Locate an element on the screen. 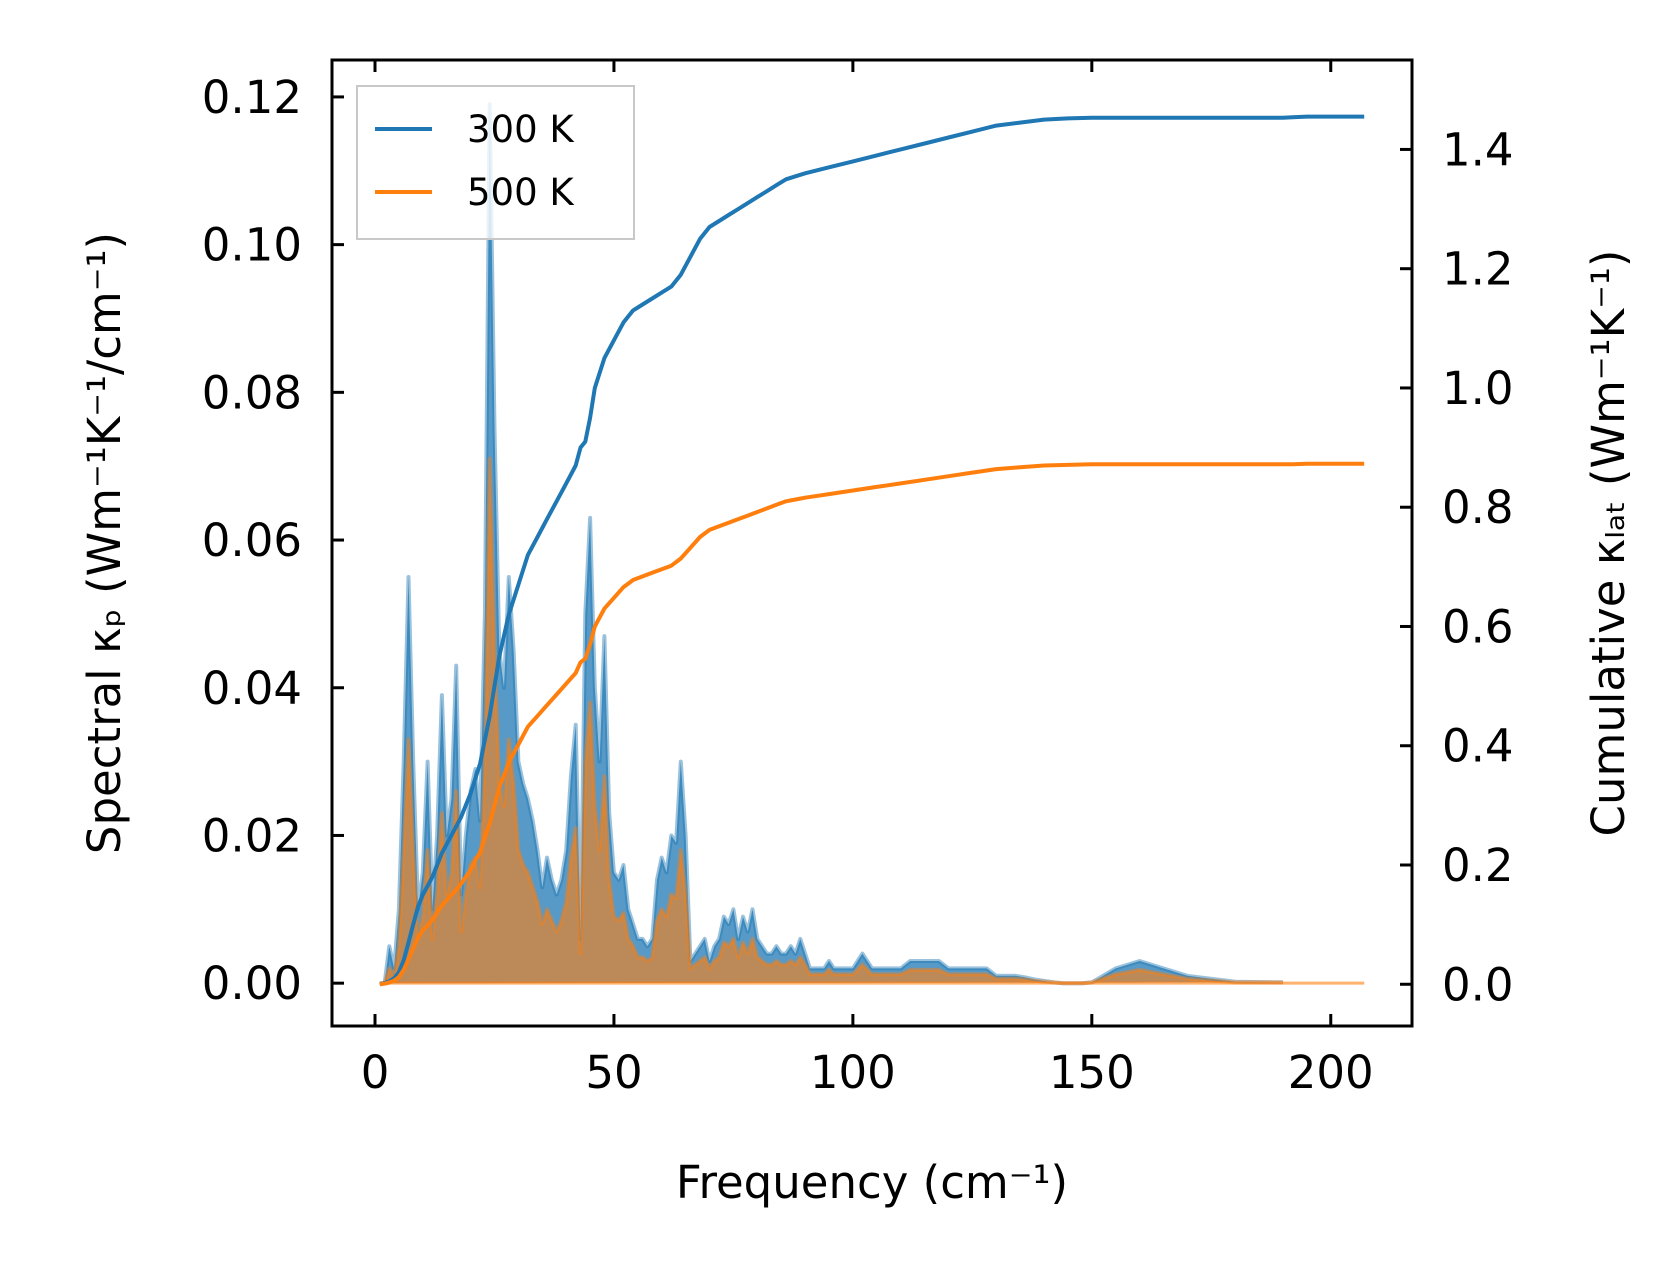 Image resolution: width=1679 pixels, height=1264 pixels. x-axis-title: Frequency (cm⁻¹) is located at coordinates (872, 1182).